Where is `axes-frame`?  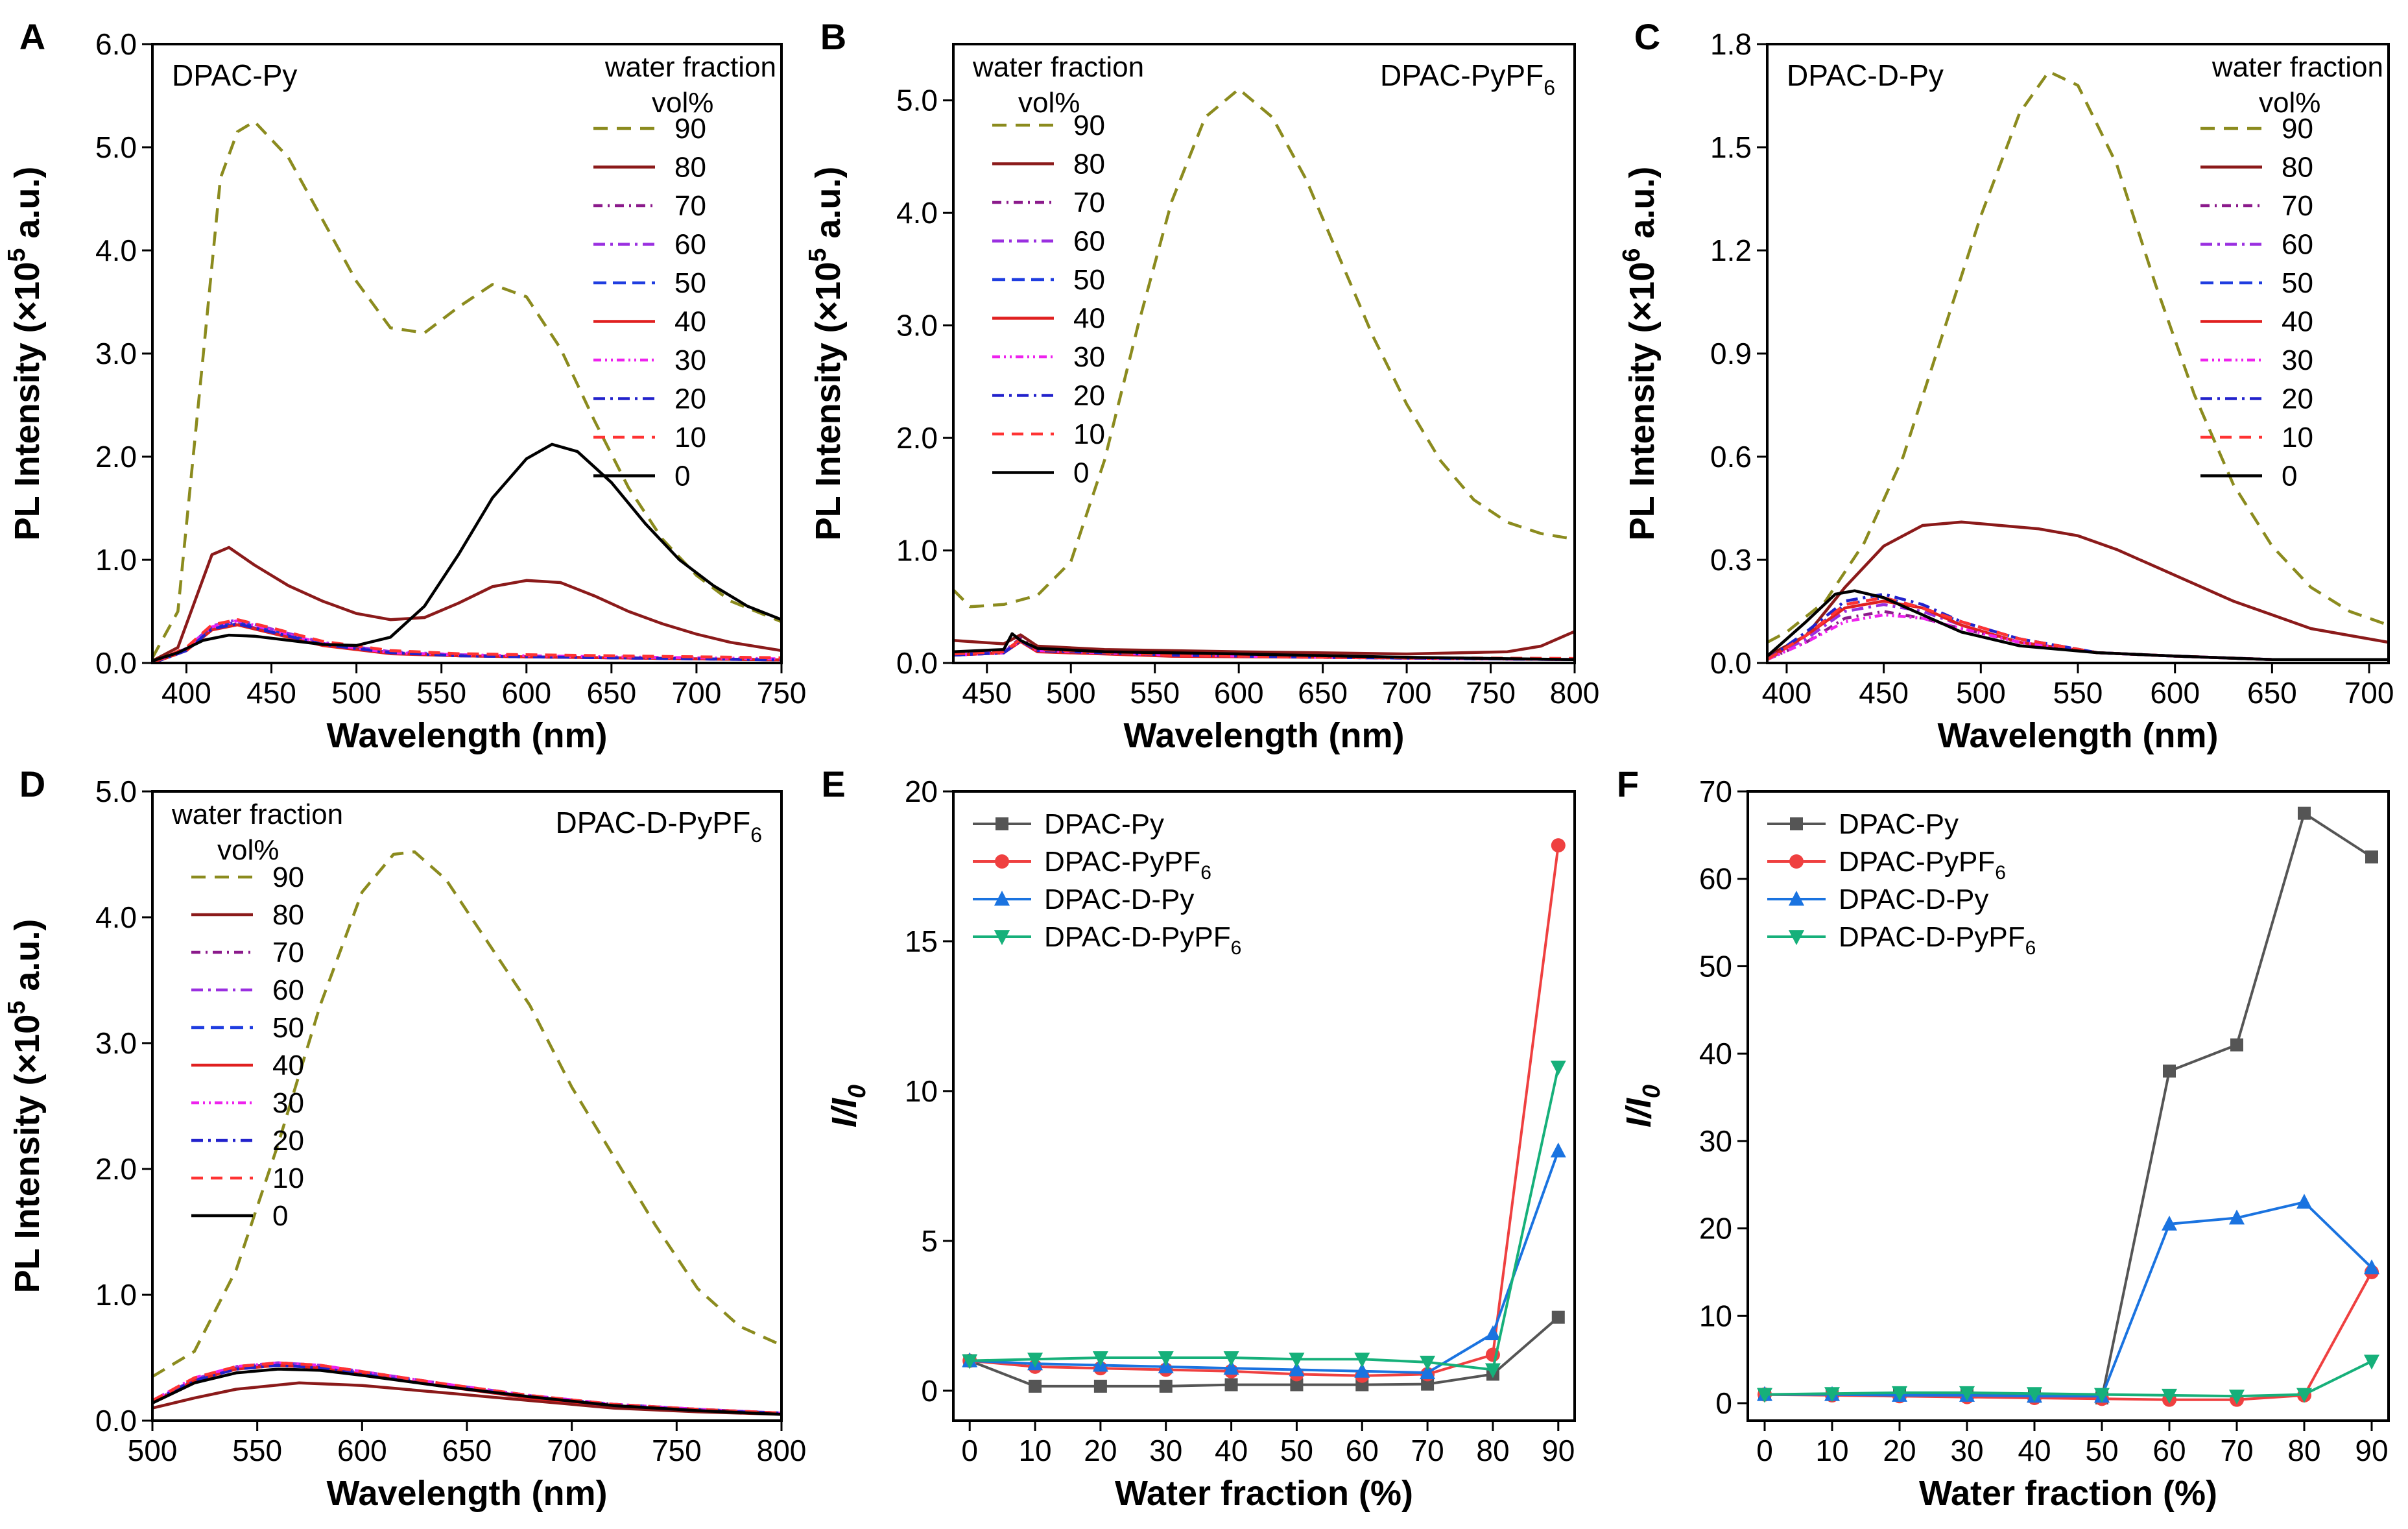 axes-frame is located at coordinates (1264, 1106).